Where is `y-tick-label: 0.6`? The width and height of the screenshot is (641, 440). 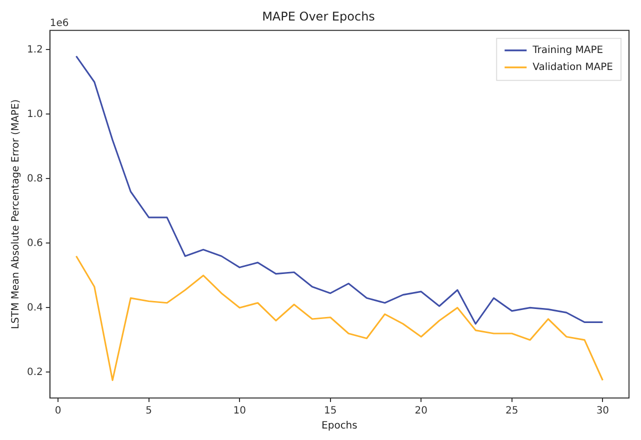 y-tick-label: 0.6 is located at coordinates (34, 243).